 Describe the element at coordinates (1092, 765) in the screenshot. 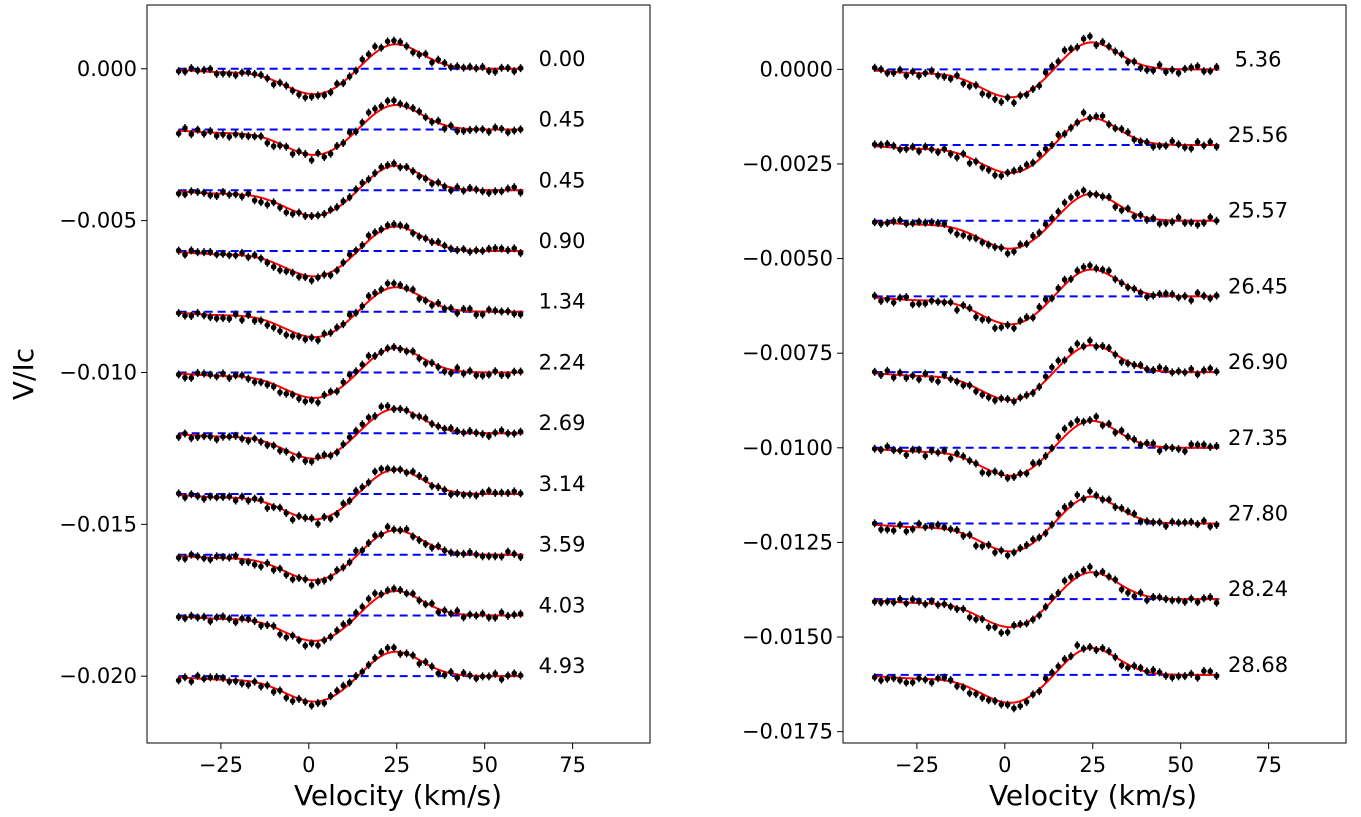

I see `x-tick-label: 25` at that location.